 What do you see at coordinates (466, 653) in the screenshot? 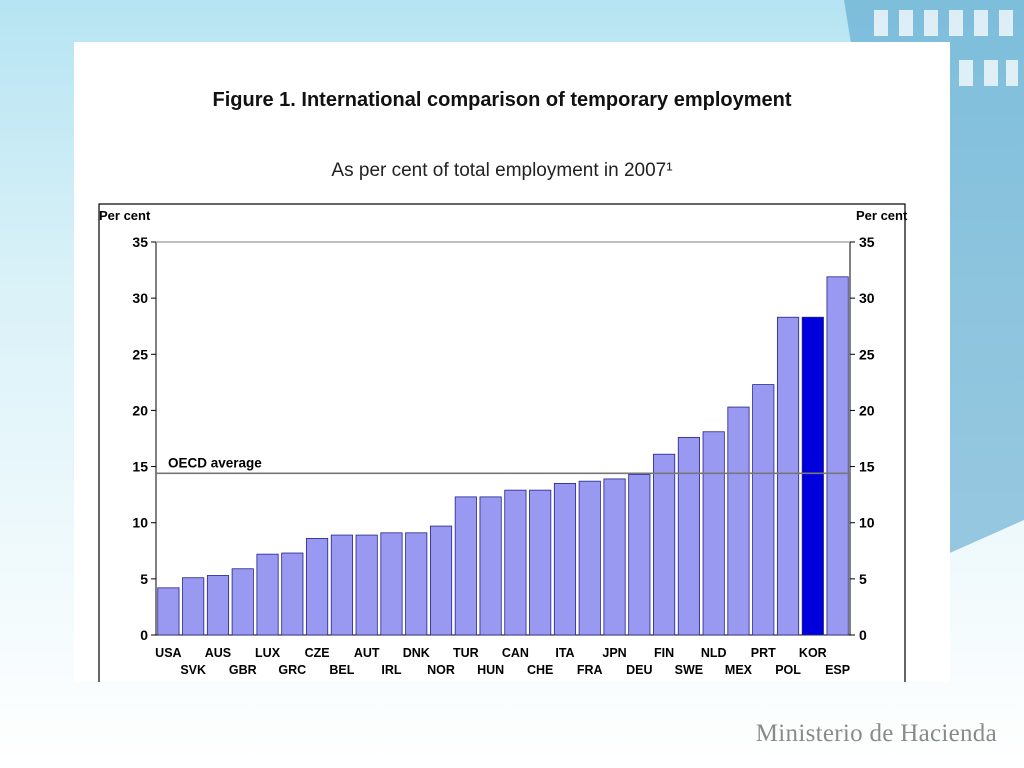
I see `x-tick-label: TUR` at bounding box center [466, 653].